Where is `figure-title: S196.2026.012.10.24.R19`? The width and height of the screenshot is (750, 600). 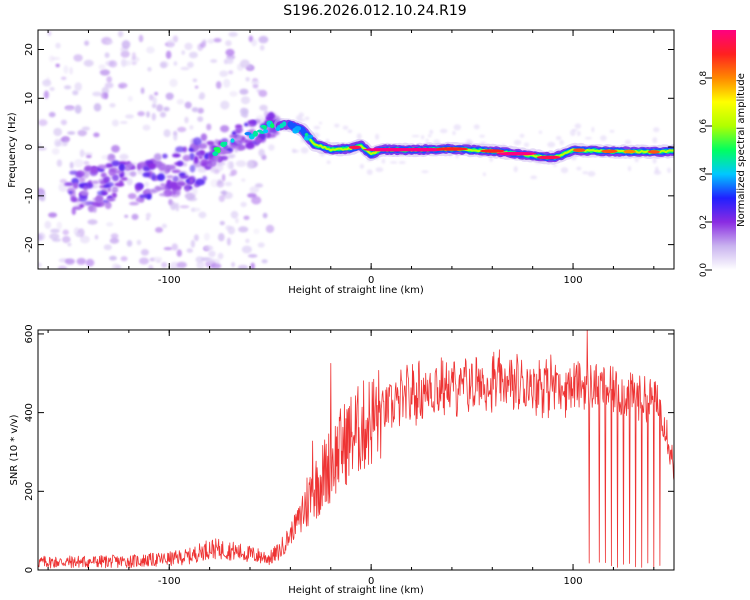
figure-title: S196.2026.012.10.24.R19 is located at coordinates (374, 11).